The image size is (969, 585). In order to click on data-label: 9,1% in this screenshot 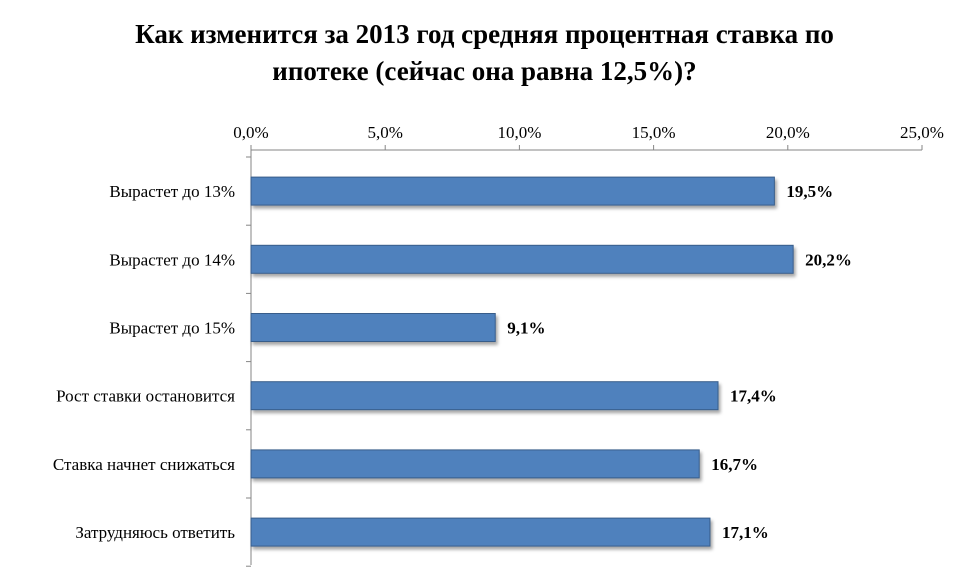, I will do `click(526, 328)`.